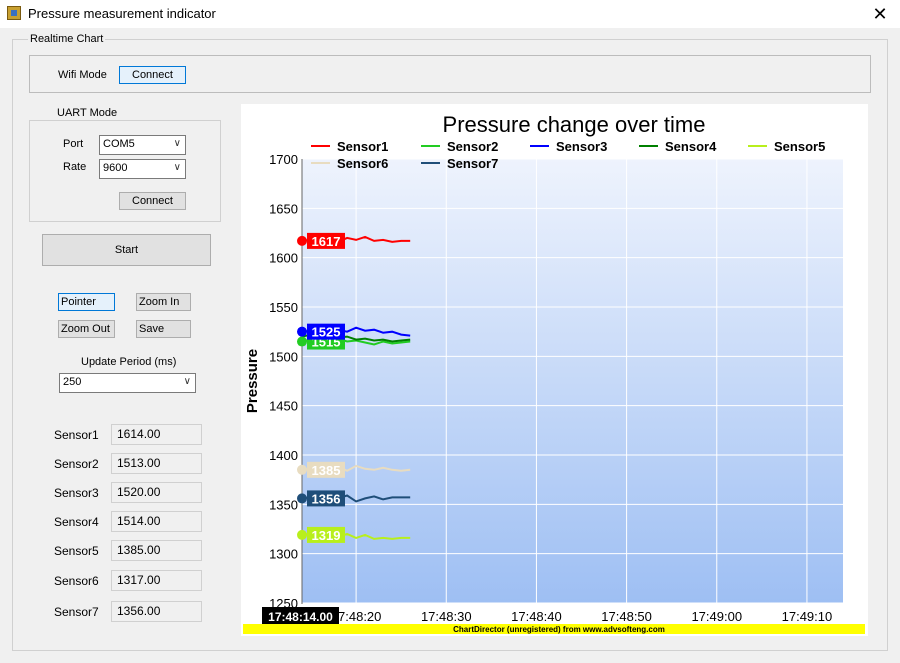 The height and width of the screenshot is (663, 900). Describe the element at coordinates (446, 616) in the screenshot. I see `x-tick-label: 17:48:30` at that location.